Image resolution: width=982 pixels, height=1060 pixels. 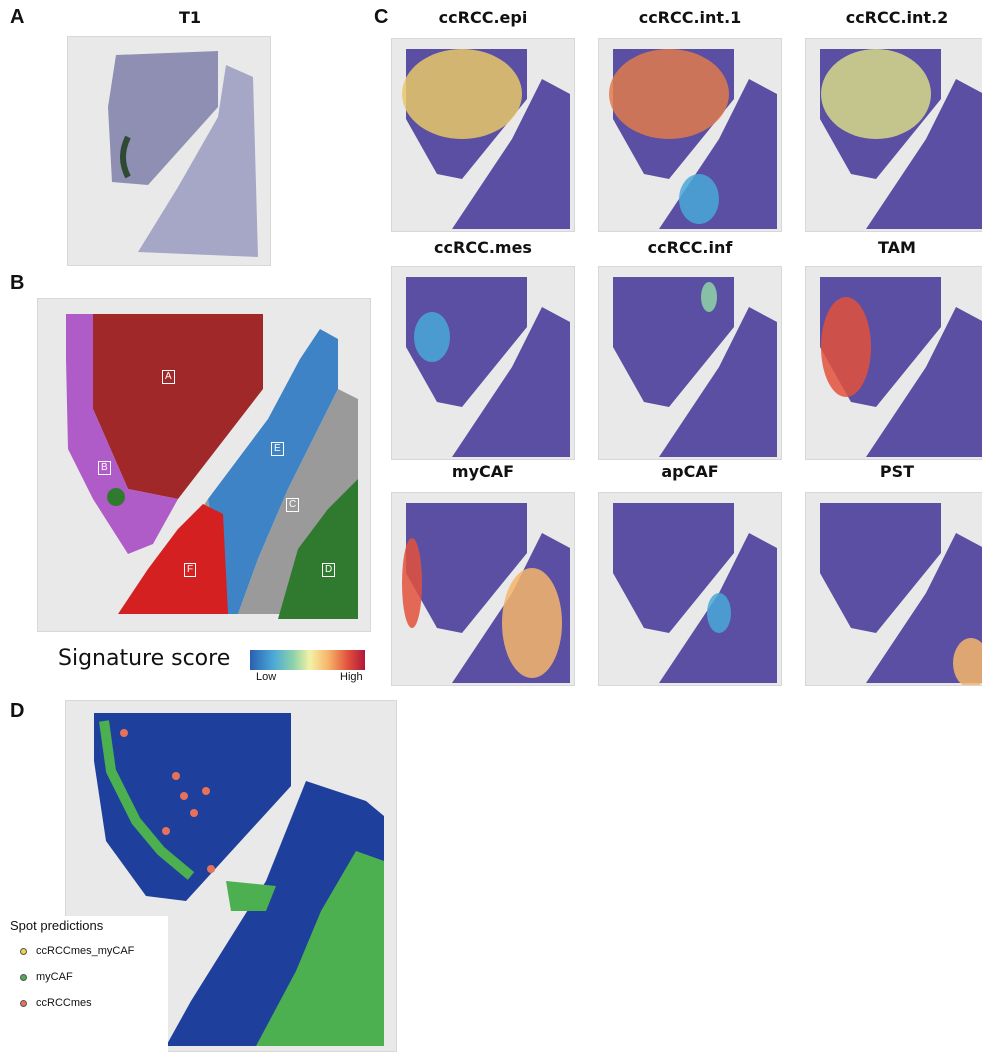 I want to click on cluster-b-region, so click(x=122, y=434).